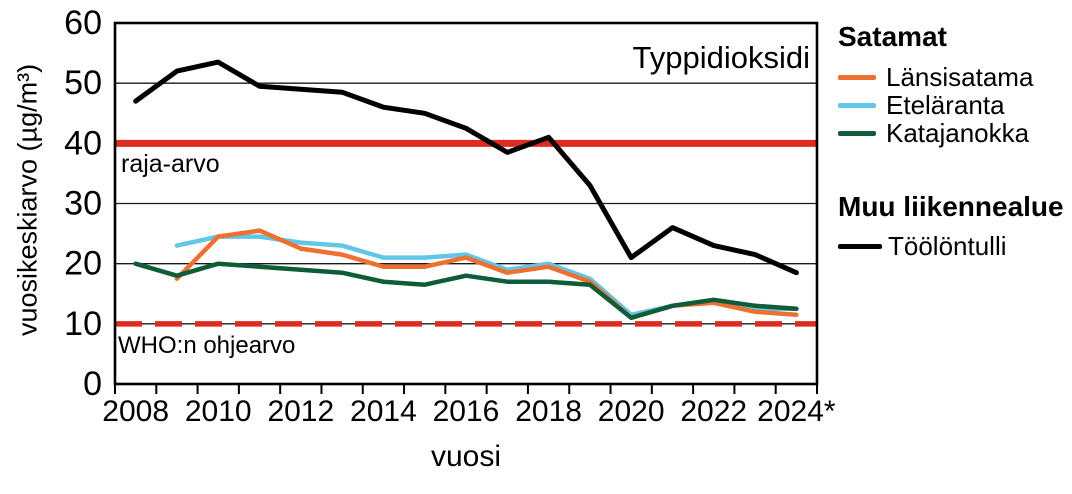 The width and height of the screenshot is (1072, 494). What do you see at coordinates (383, 411) in the screenshot?
I see `x-tick-label-2014: 2014` at bounding box center [383, 411].